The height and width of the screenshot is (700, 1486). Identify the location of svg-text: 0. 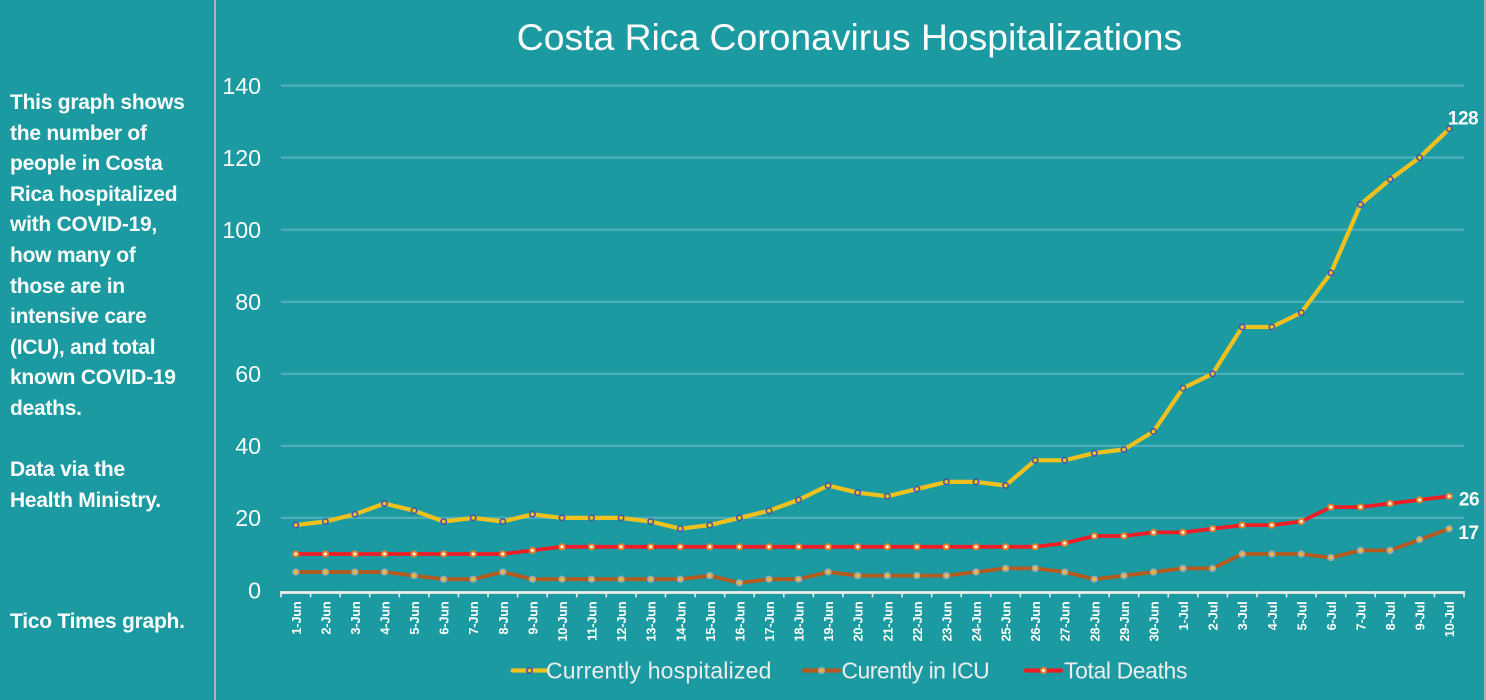
(254, 590).